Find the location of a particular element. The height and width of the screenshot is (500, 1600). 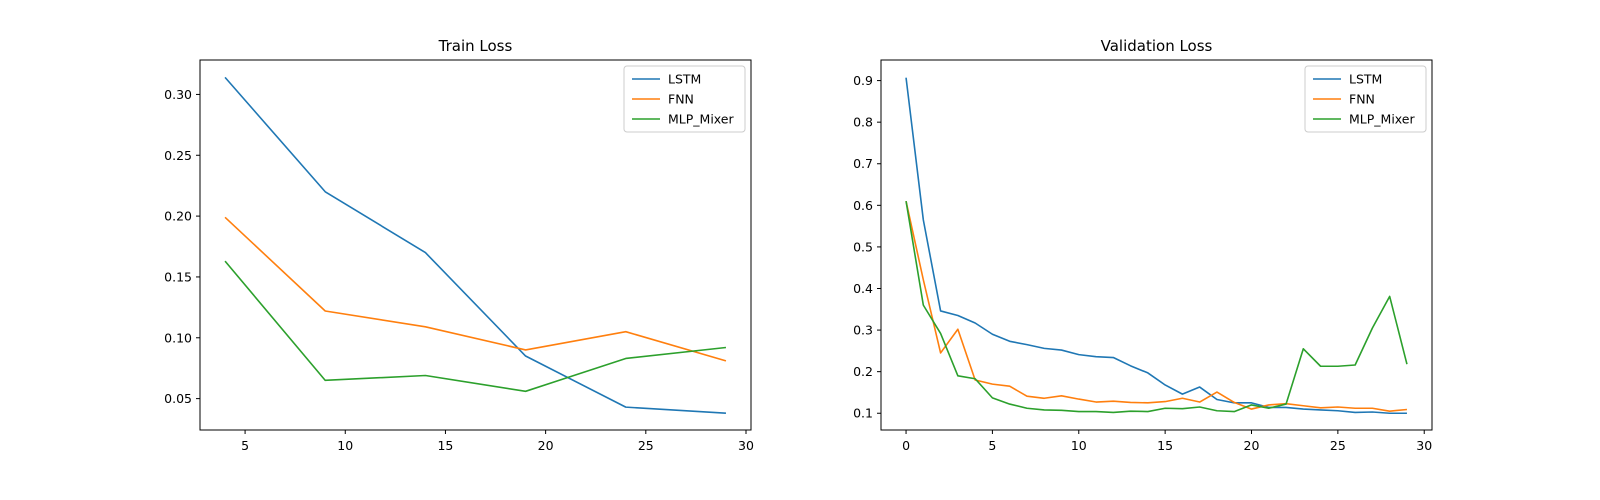

x-tick-label: 0 is located at coordinates (906, 445).